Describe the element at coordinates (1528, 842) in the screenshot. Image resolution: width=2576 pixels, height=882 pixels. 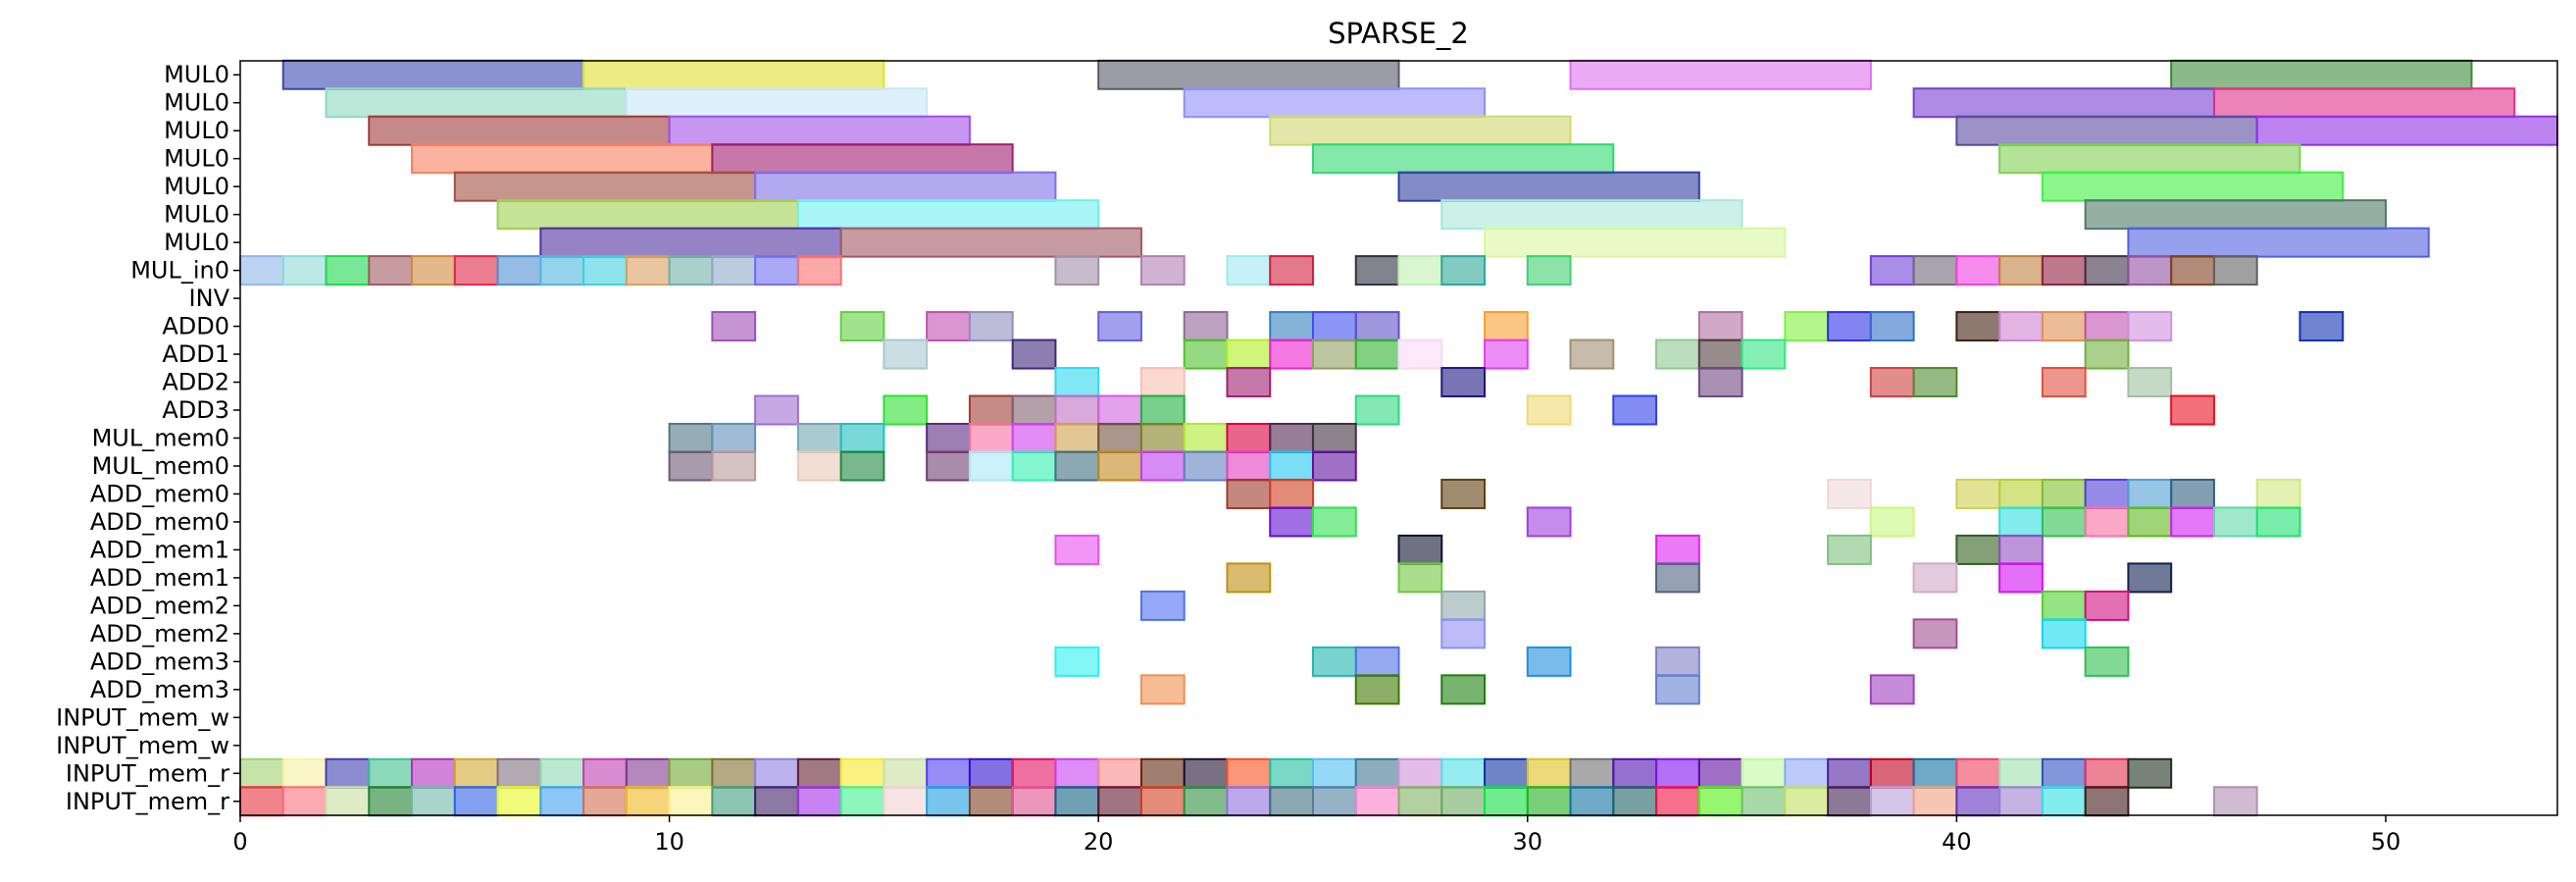
I see `x-tick-label: 30` at that location.